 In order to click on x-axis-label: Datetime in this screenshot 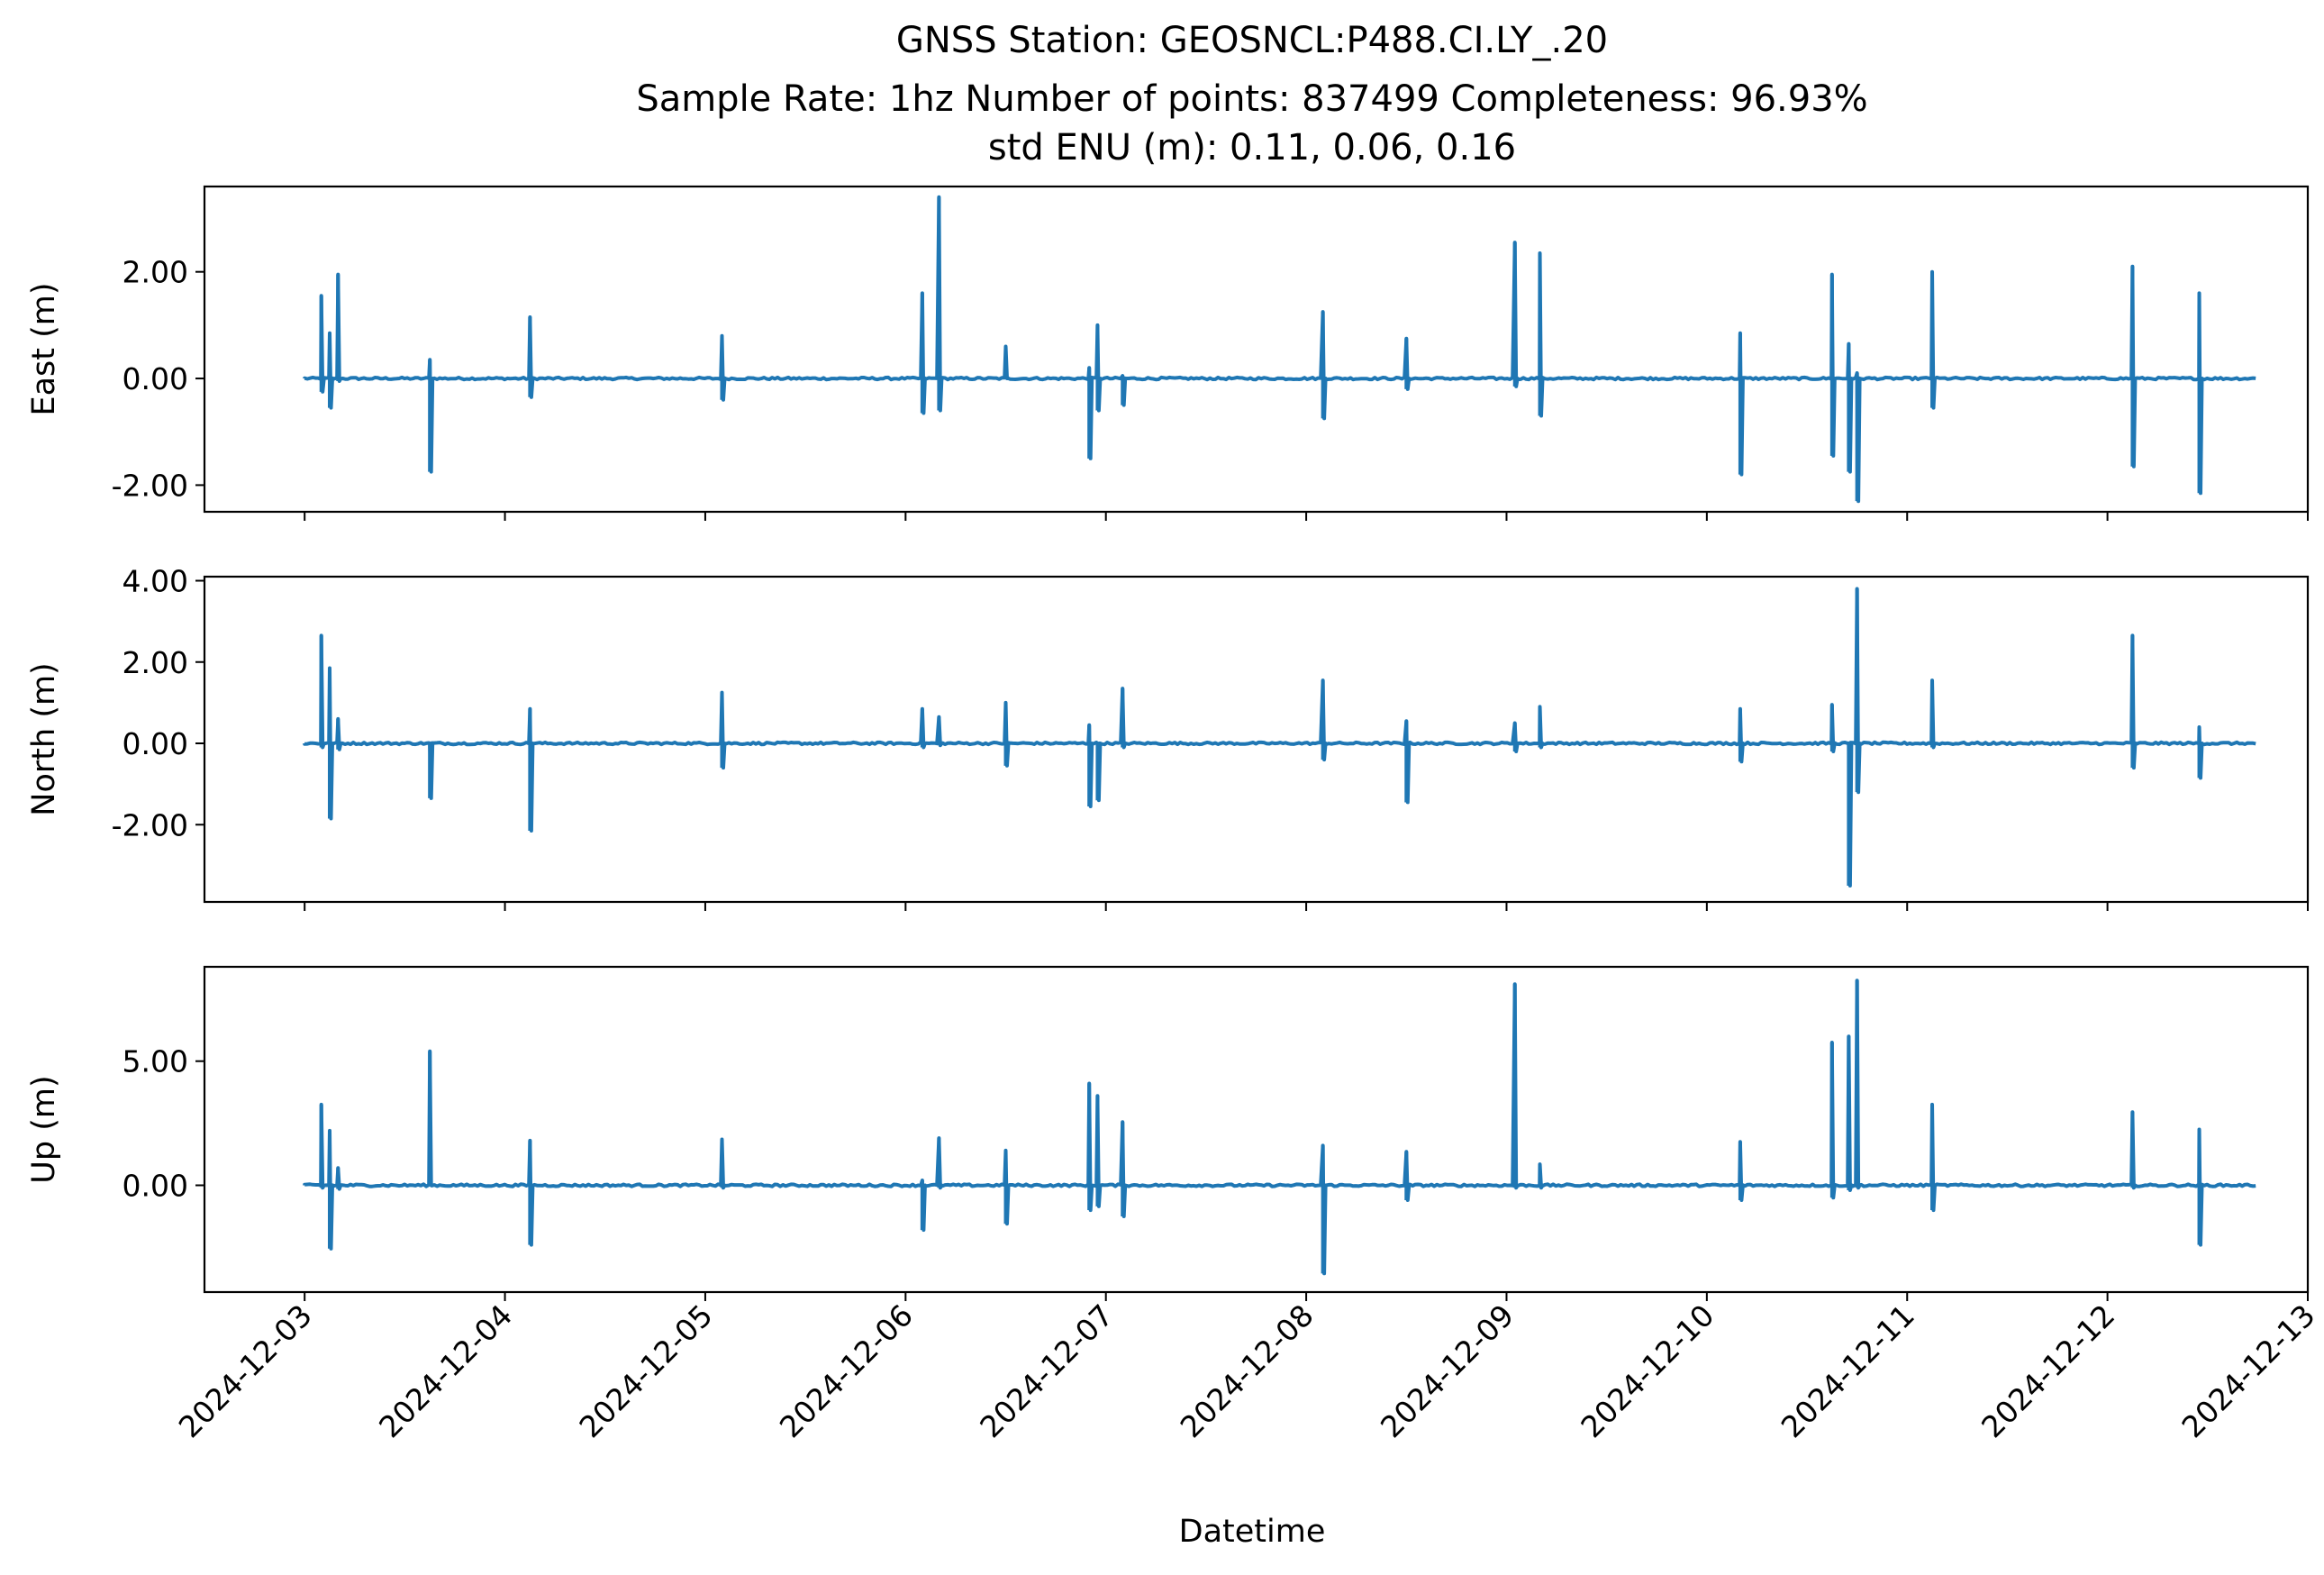, I will do `click(1252, 1532)`.